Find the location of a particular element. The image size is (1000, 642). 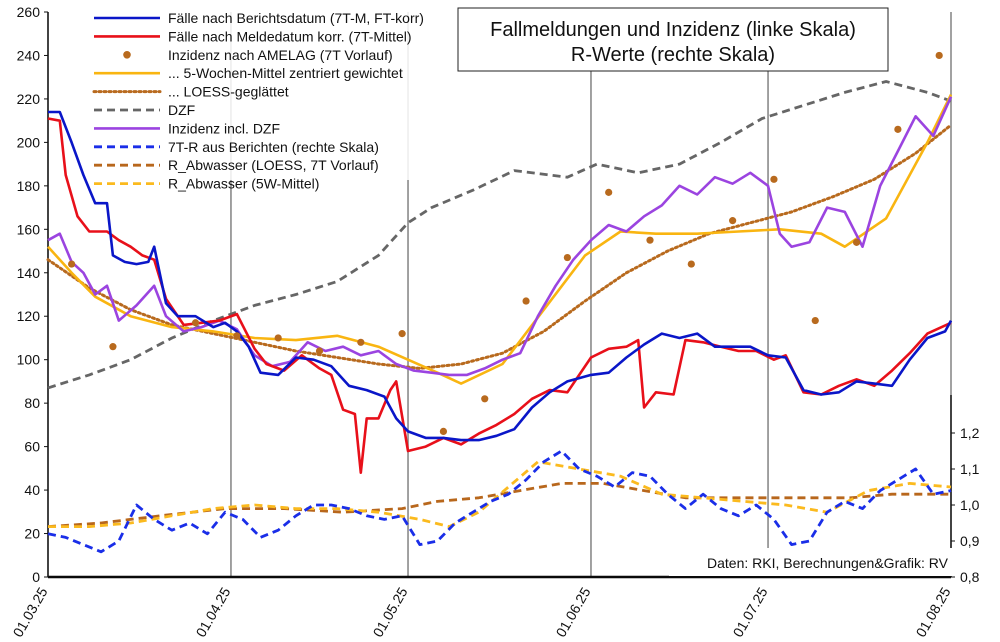

x-tick-label: 01.05.25 is located at coordinates (390, 611).